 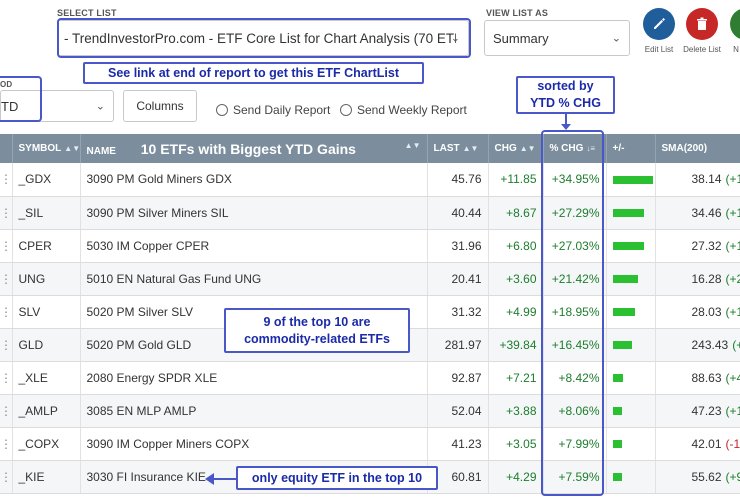 What do you see at coordinates (565, 86) in the screenshot?
I see `sorted-callout-line1: sorted by` at bounding box center [565, 86].